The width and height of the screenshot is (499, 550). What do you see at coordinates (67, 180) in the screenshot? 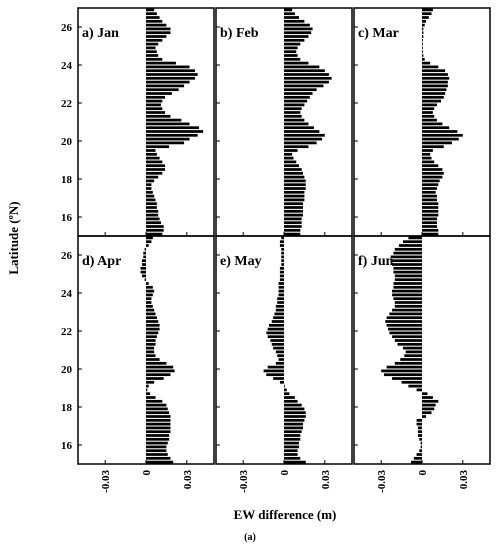
I see `y-tick-label: 18` at bounding box center [67, 180].